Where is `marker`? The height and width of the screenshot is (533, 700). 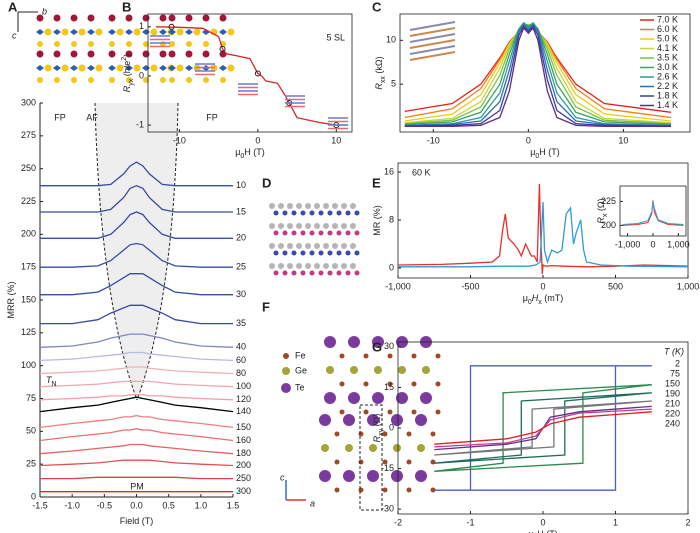
marker is located at coordinates (257, 73).